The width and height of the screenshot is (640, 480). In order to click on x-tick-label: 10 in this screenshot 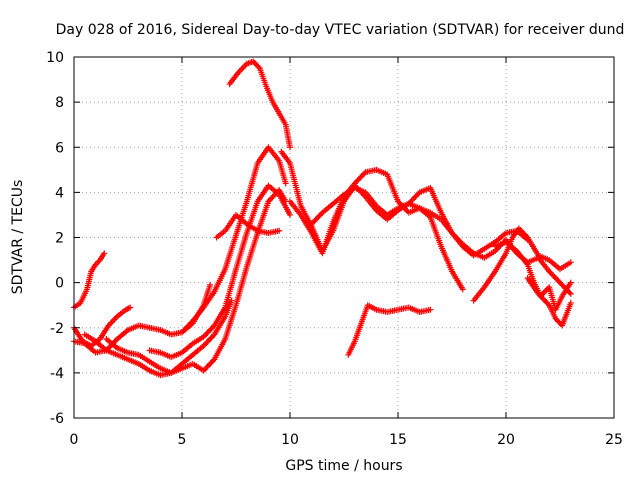, I will do `click(290, 440)`.